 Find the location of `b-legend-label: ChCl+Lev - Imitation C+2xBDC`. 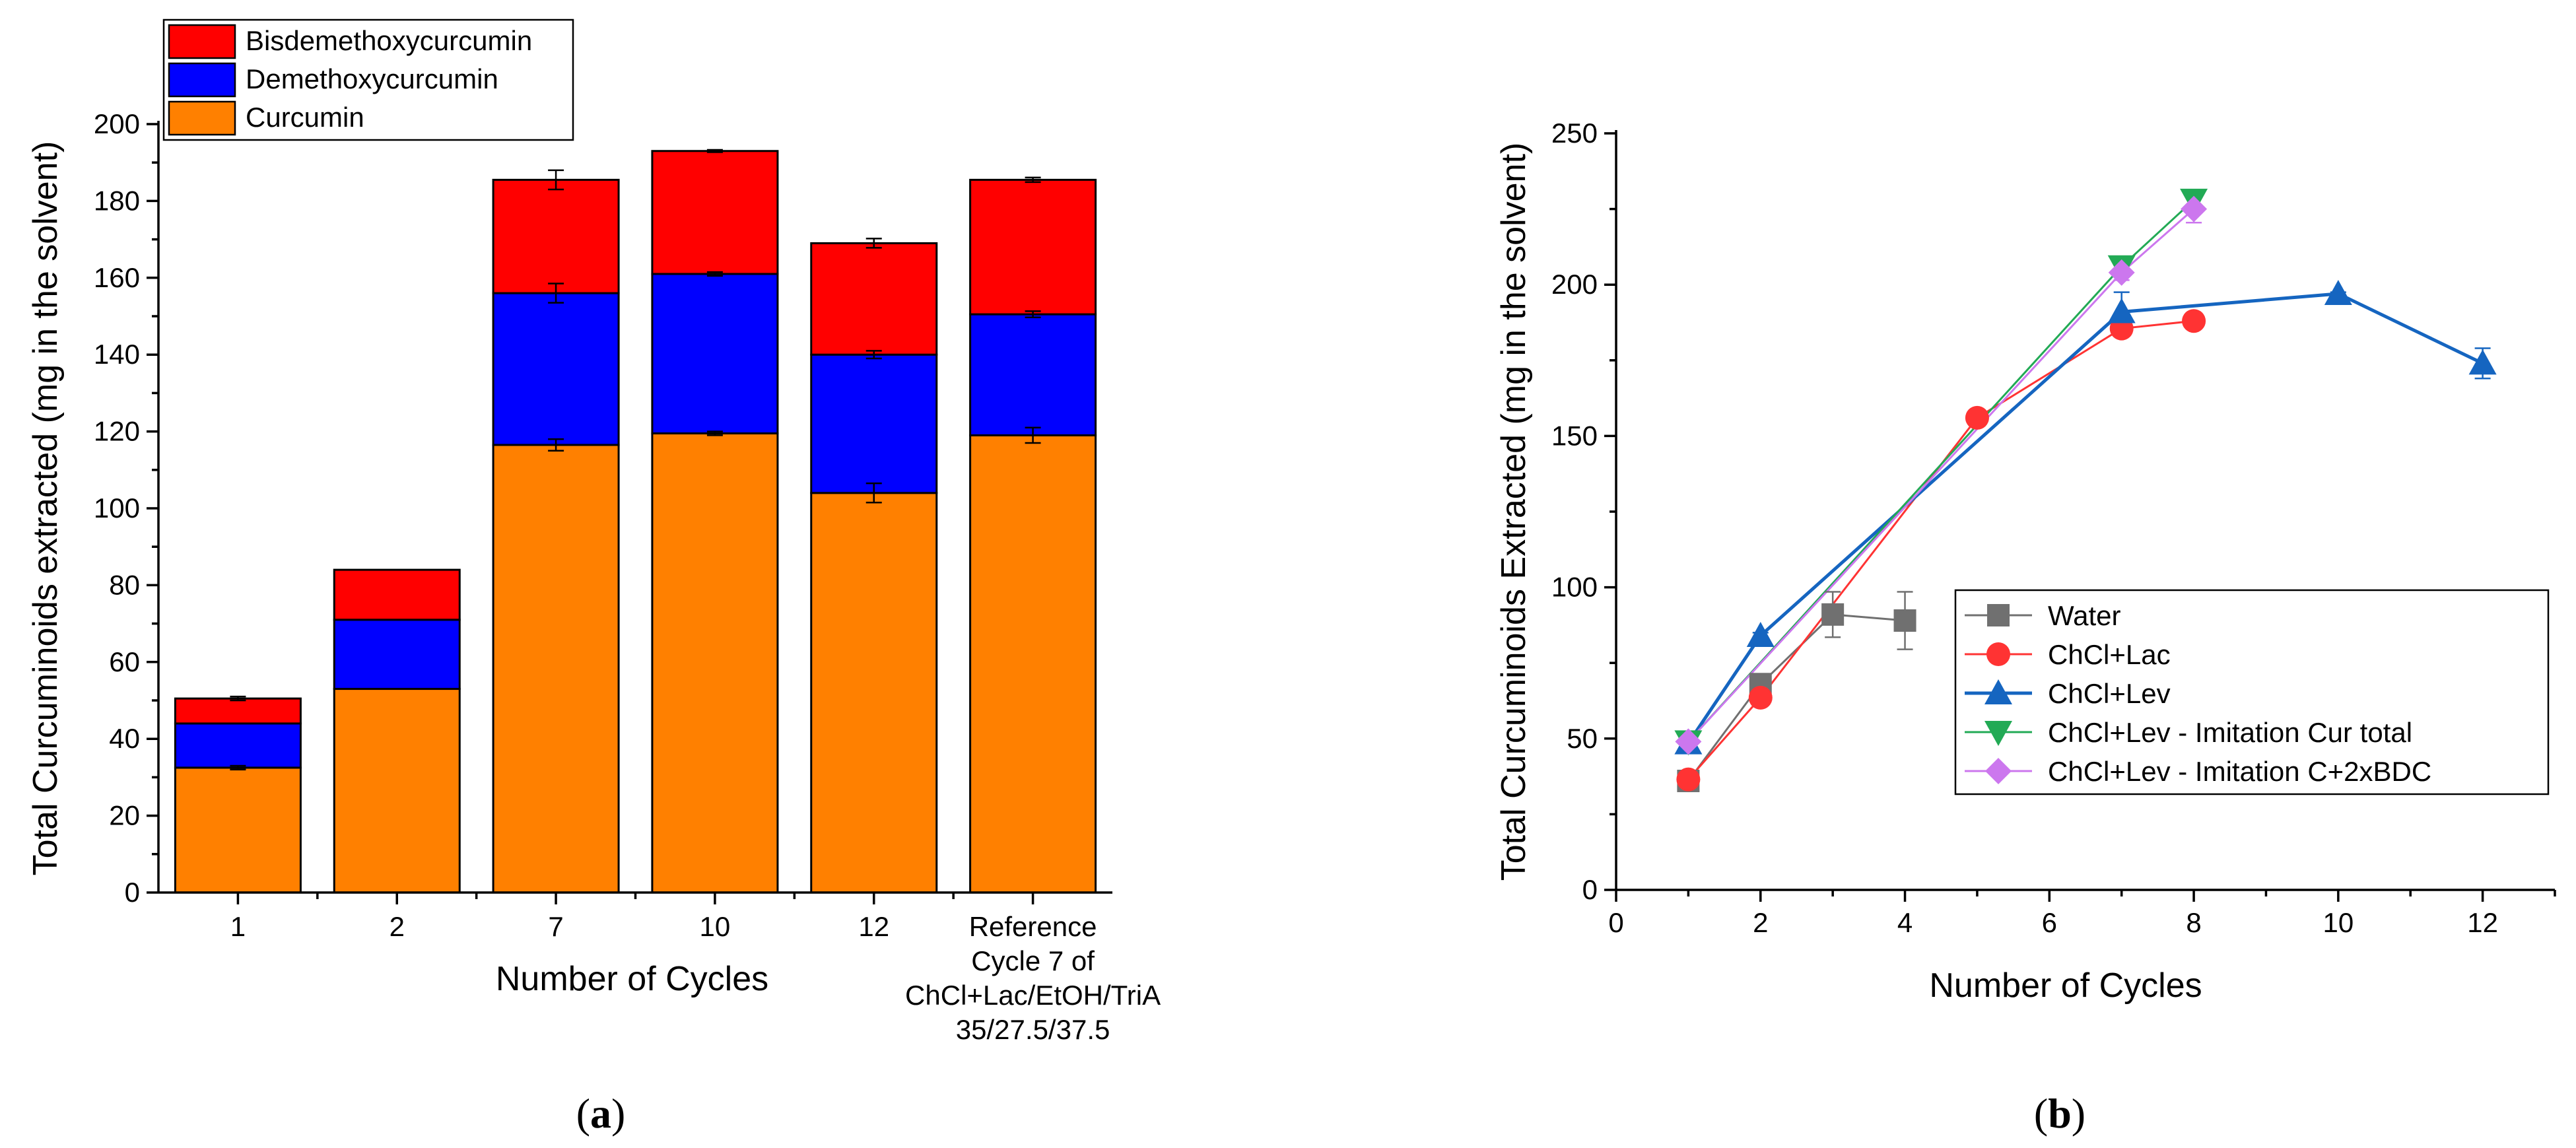

b-legend-label: ChCl+Lev - Imitation C+2xBDC is located at coordinates (2239, 771).